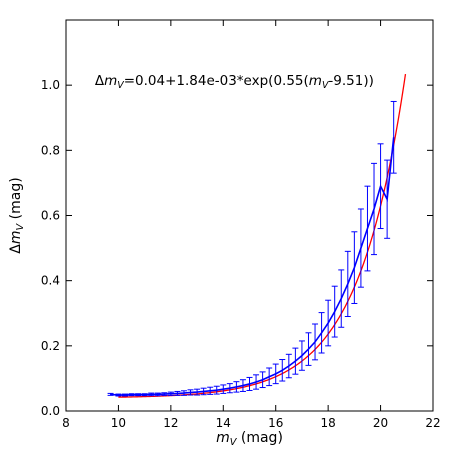  Describe the element at coordinates (66, 423) in the screenshot. I see `x-tick-label: 8` at that location.